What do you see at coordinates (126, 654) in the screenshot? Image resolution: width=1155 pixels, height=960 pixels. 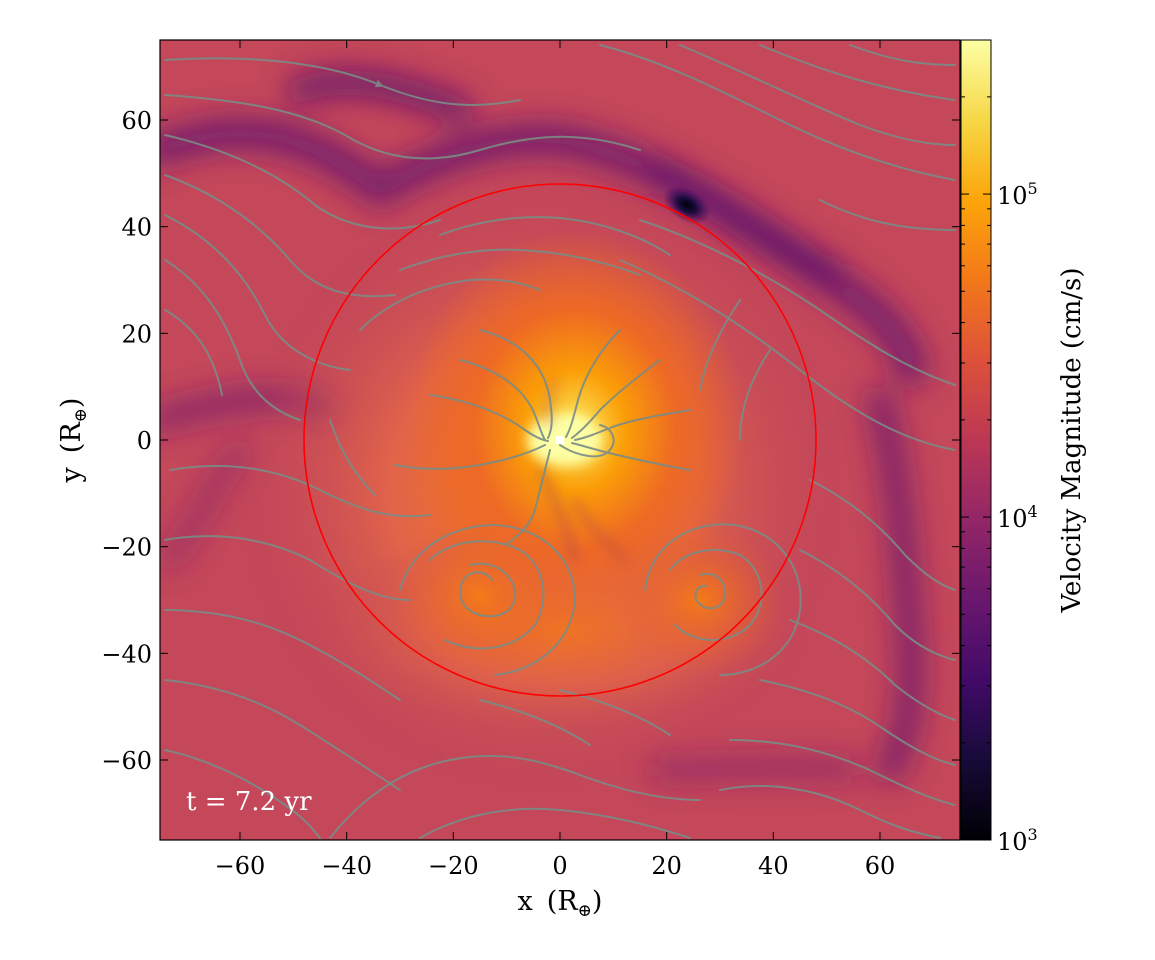 I see `y-tick-label: −40` at bounding box center [126, 654].